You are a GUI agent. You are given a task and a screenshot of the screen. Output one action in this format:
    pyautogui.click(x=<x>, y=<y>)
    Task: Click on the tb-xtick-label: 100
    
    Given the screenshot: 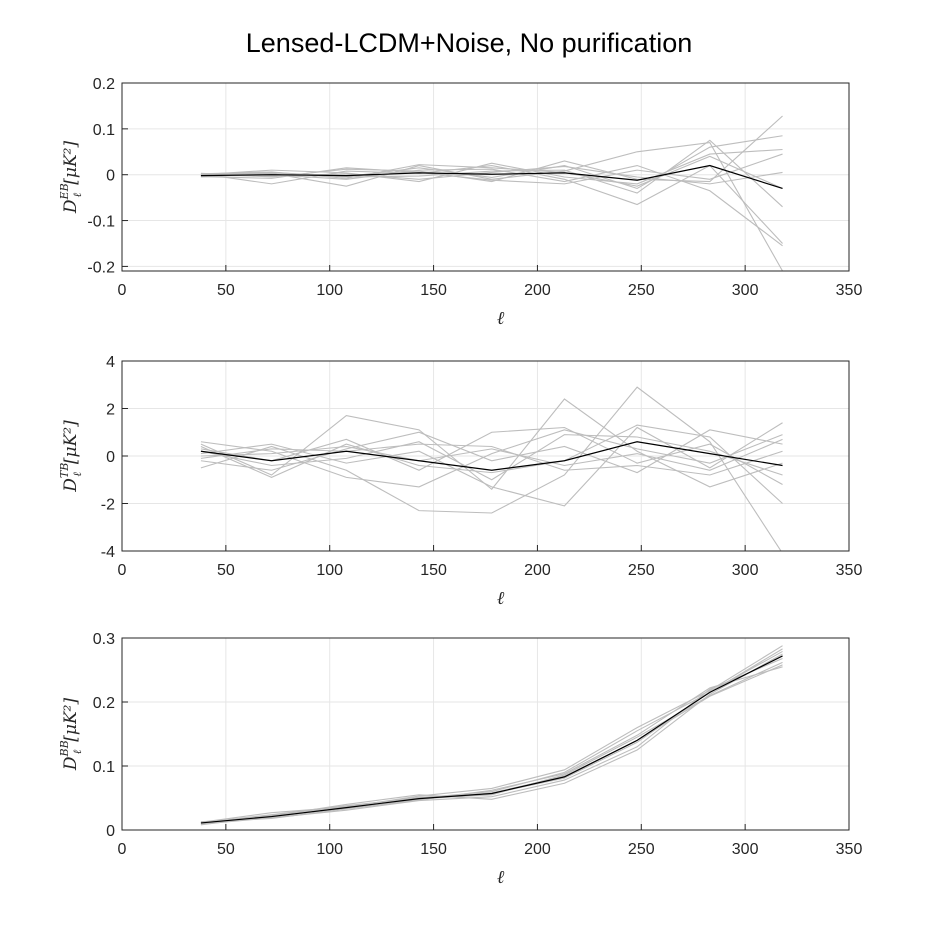 What is the action you would take?
    pyautogui.click(x=329, y=570)
    